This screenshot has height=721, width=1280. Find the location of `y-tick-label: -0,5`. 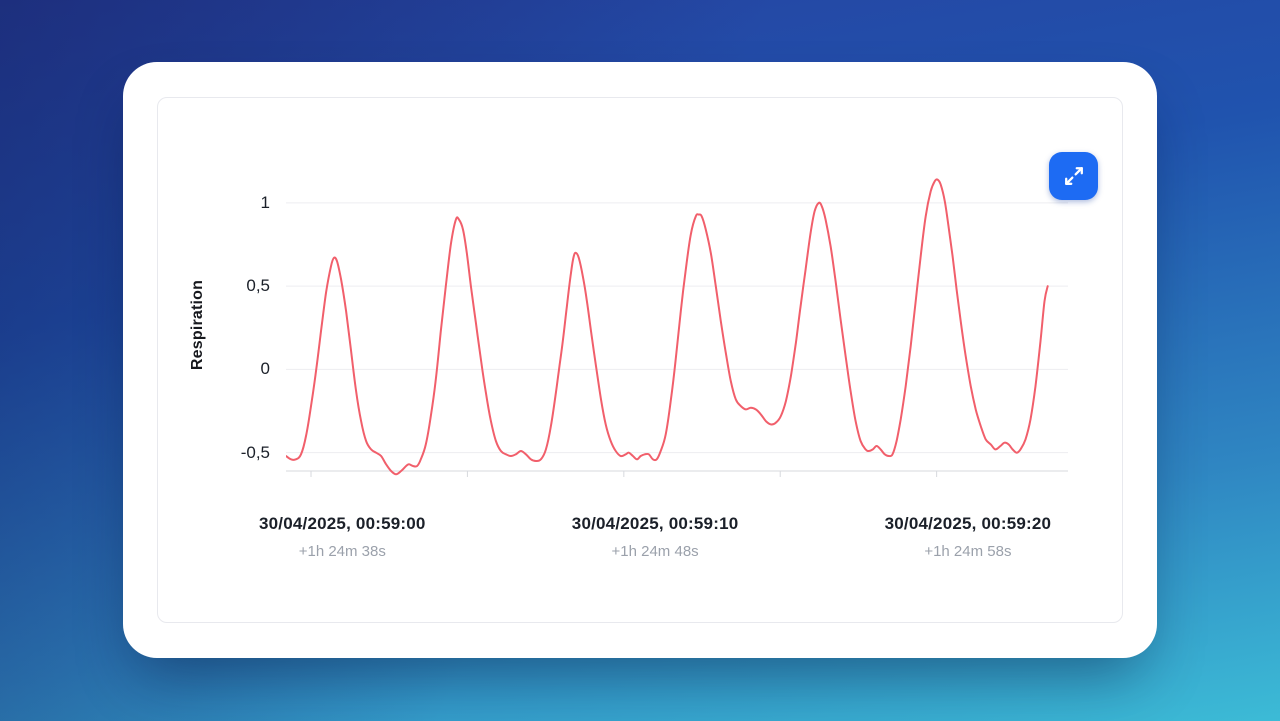

y-tick-label: -0,5 is located at coordinates (255, 452).